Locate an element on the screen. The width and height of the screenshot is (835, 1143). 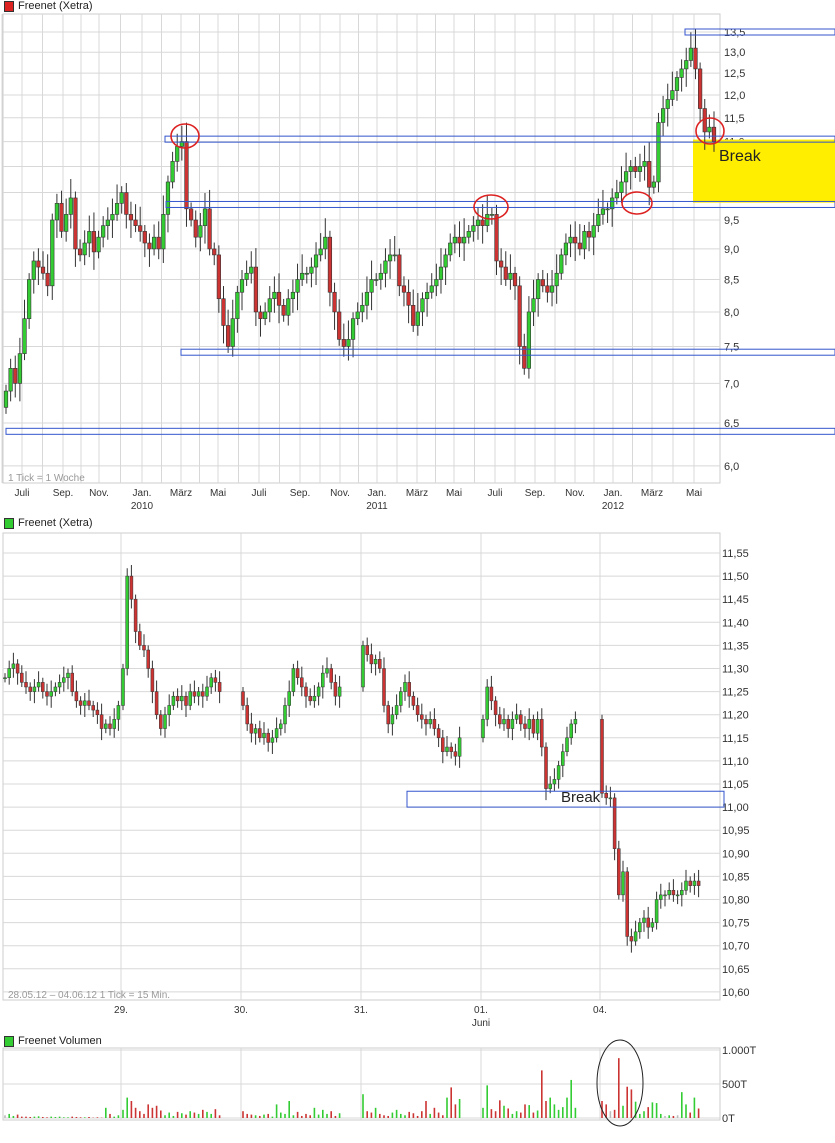
volume-y-tick-label: 0T is located at coordinates (728, 1119).